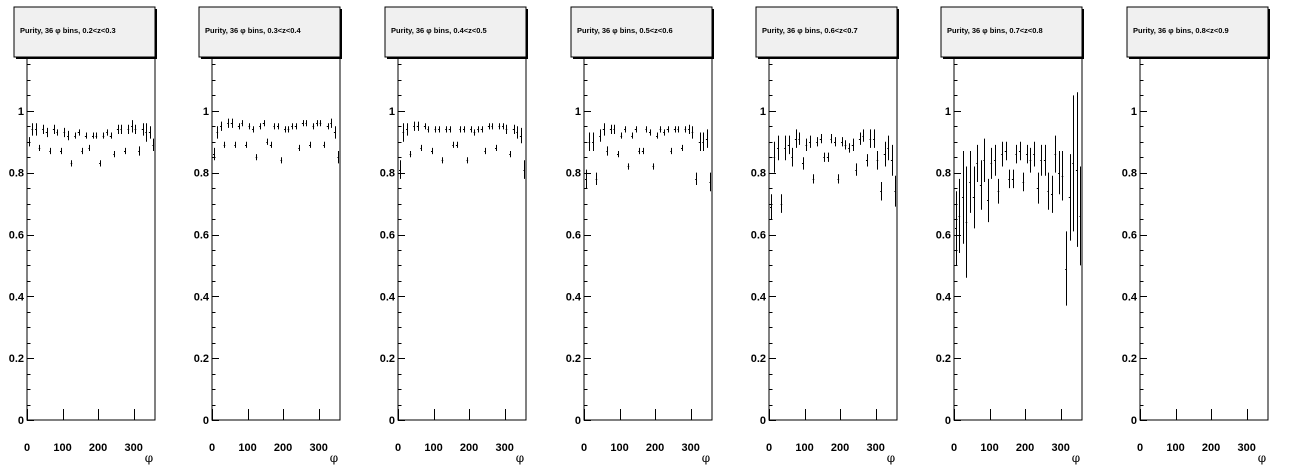  I want to click on chart-title: Purity, 36 φ bins, 0.8<z<0.9, so click(1181, 30).